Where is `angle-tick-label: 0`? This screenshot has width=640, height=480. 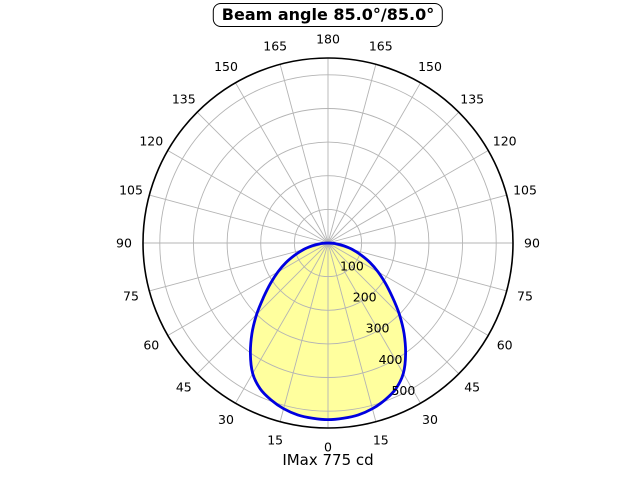 angle-tick-label: 0 is located at coordinates (328, 447).